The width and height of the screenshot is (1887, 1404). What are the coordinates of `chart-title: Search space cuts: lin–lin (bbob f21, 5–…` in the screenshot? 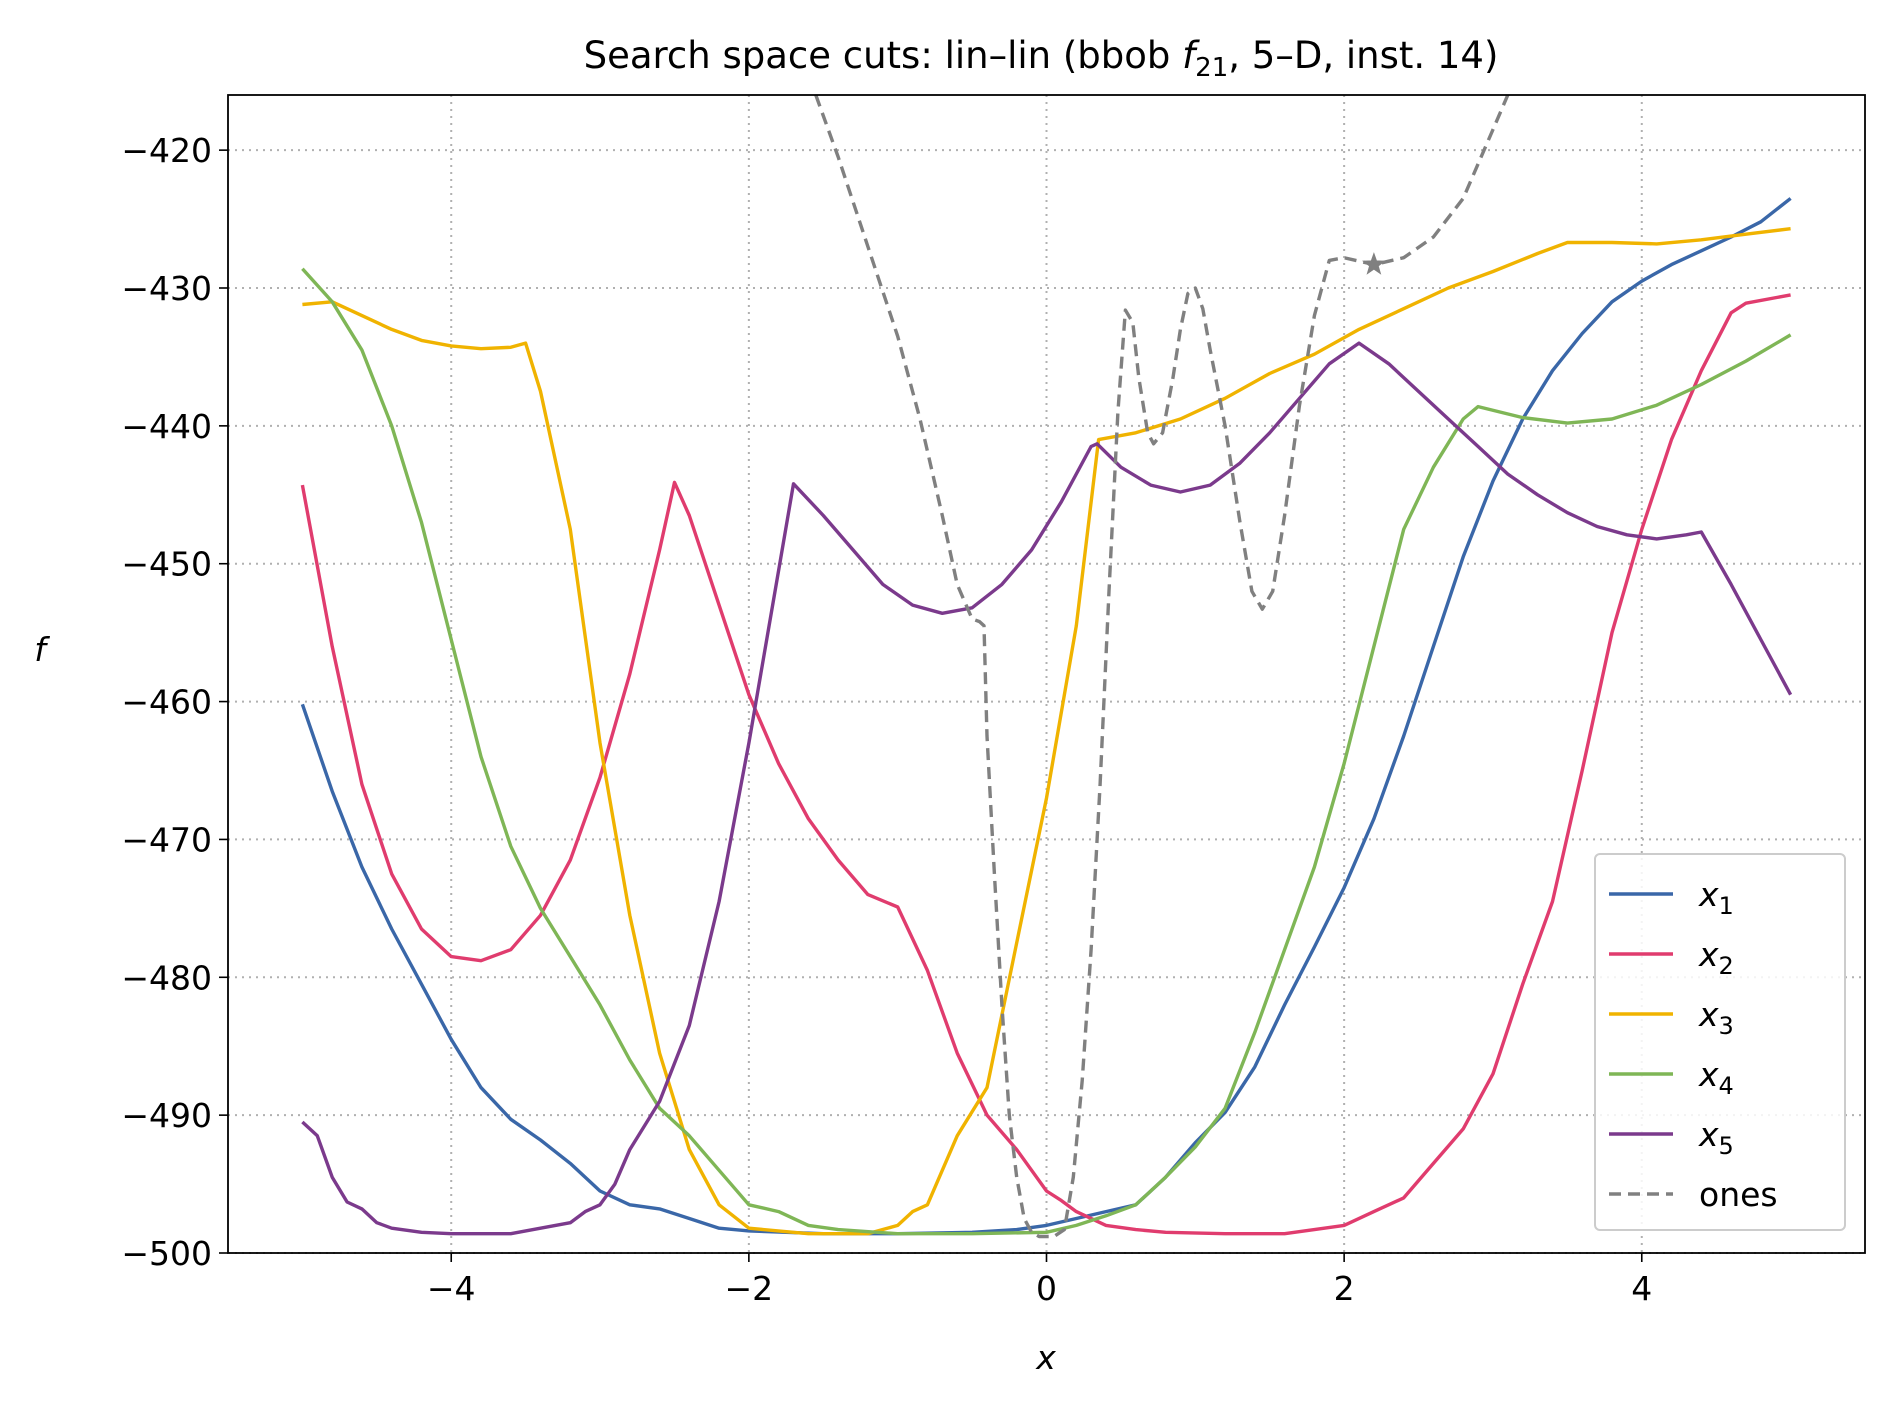 It's located at (1041, 58).